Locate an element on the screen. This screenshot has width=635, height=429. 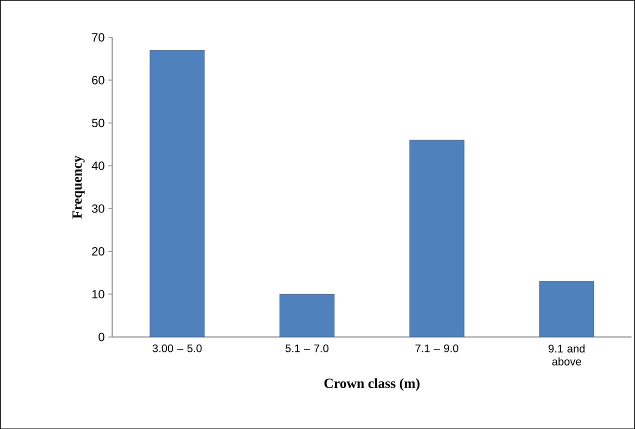
y-tick-label: 10 is located at coordinates (98, 294).